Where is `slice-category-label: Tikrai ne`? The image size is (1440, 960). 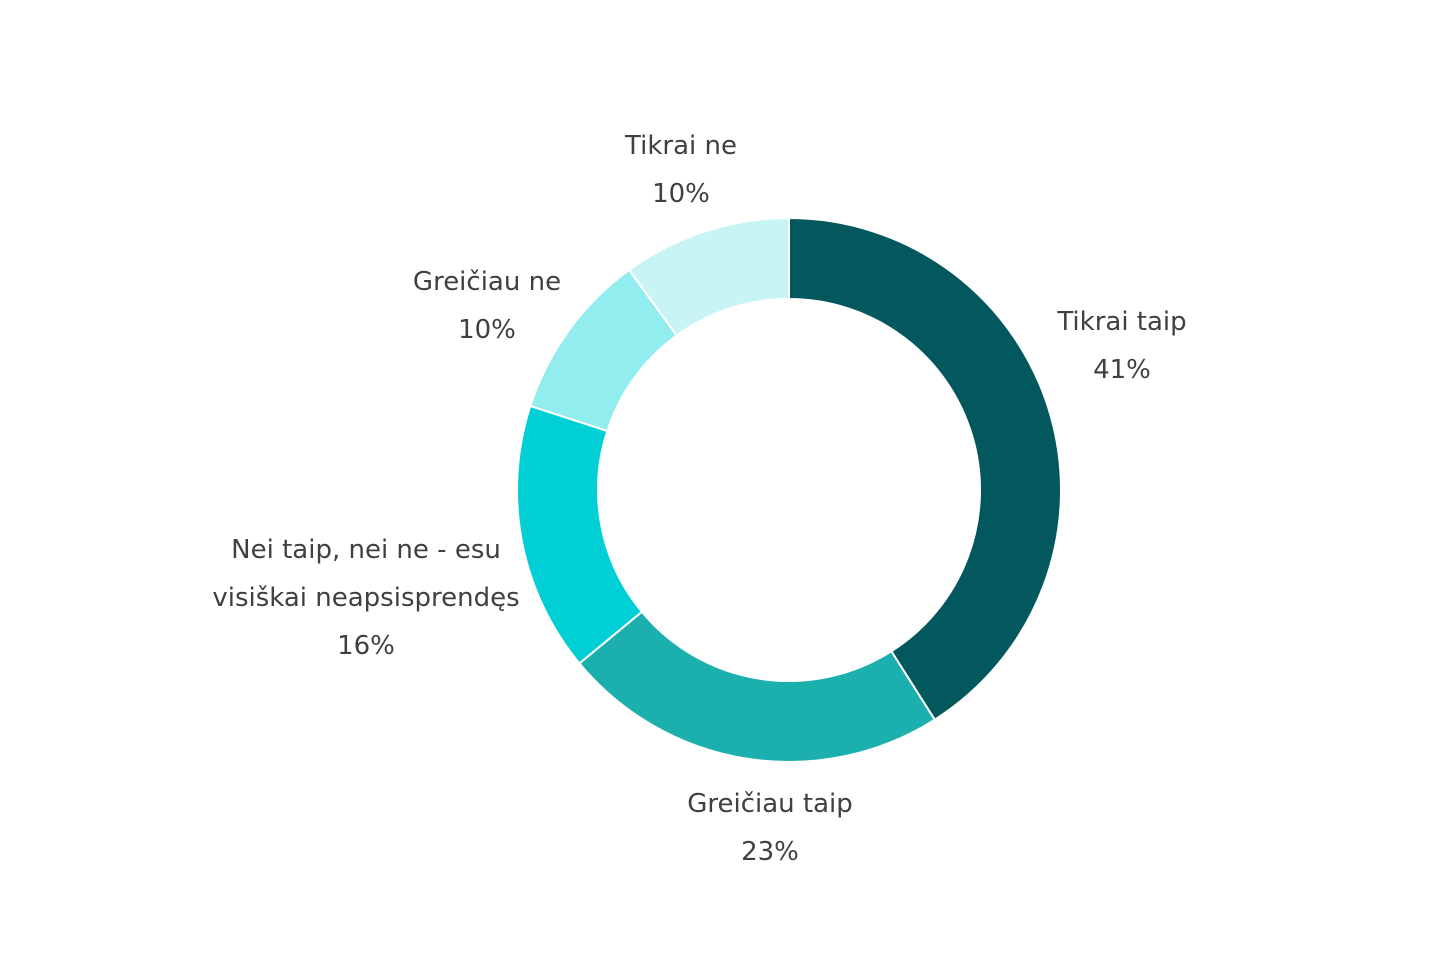 slice-category-label: Tikrai ne is located at coordinates (680, 146).